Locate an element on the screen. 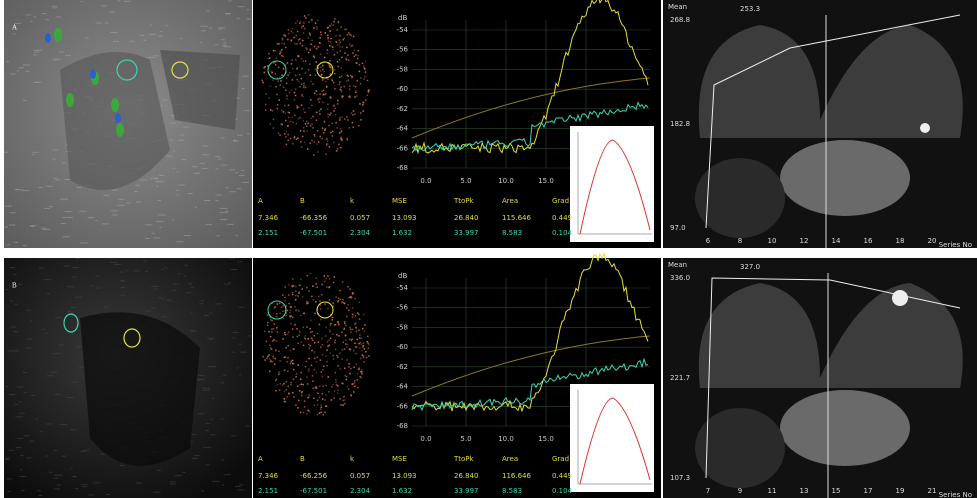  mri-y-tick: 268.8 is located at coordinates (680, 20).